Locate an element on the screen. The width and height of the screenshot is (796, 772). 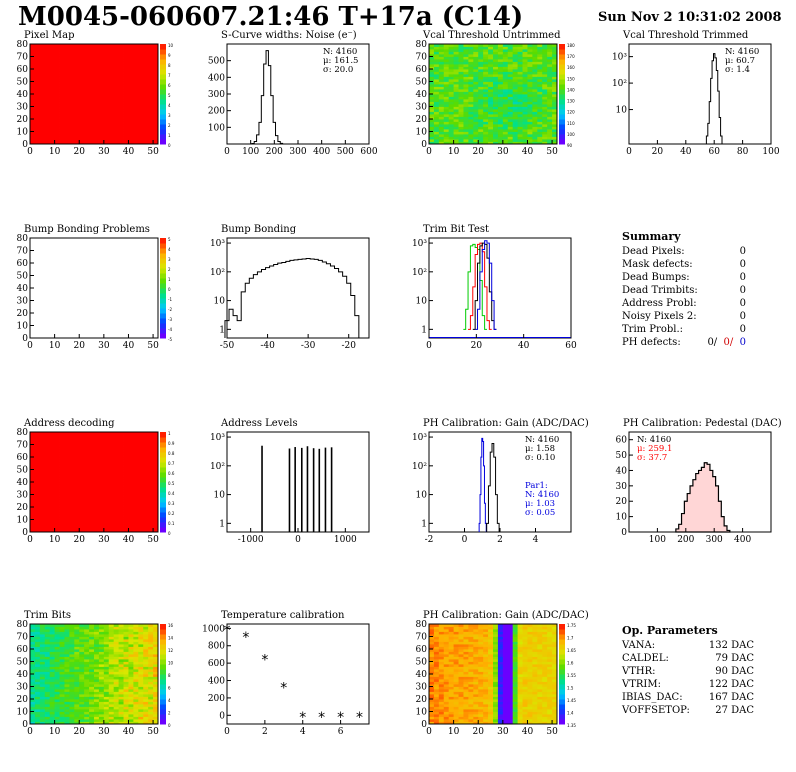
colorbar-tick-label: 2 is located at coordinates (169, 713).